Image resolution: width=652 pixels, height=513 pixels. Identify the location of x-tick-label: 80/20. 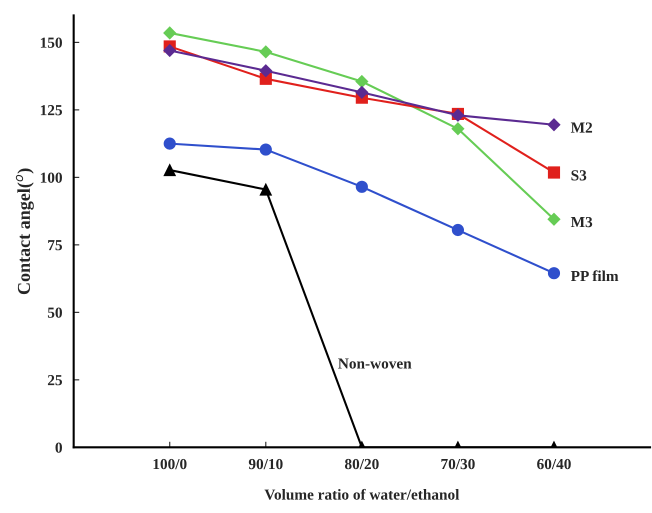
(361, 464).